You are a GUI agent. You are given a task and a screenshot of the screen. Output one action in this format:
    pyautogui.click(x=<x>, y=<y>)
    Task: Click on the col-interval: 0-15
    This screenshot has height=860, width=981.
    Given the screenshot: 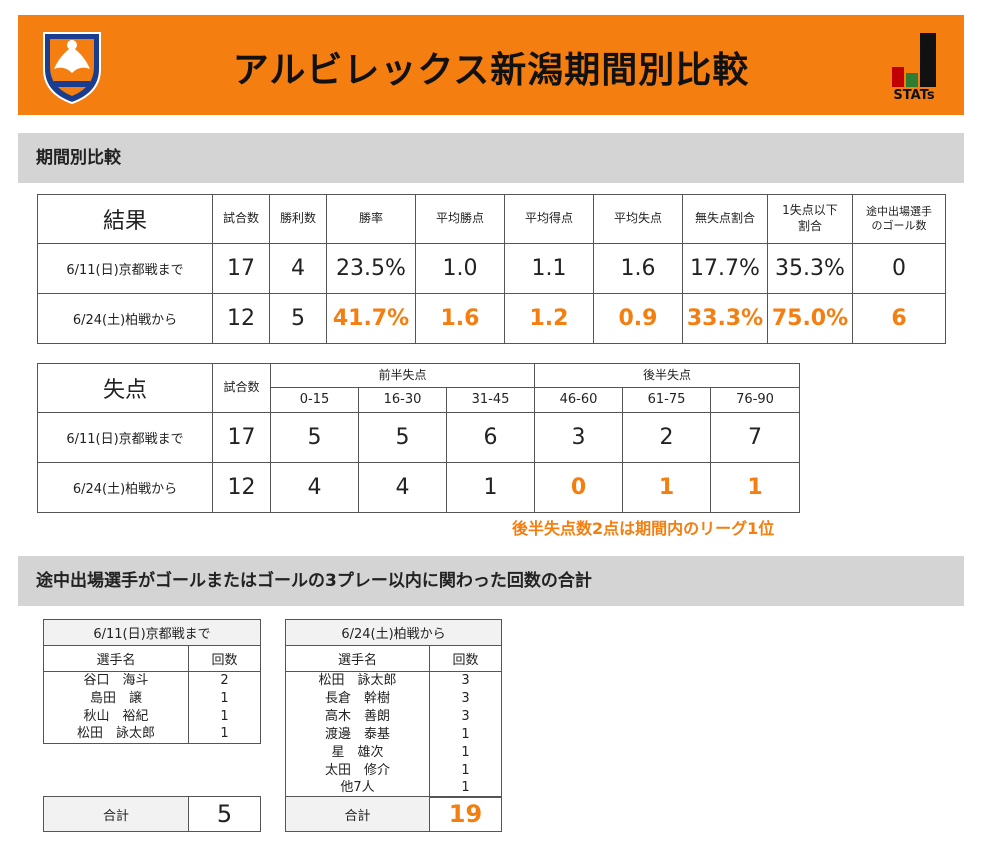 What is the action you would take?
    pyautogui.click(x=314, y=400)
    